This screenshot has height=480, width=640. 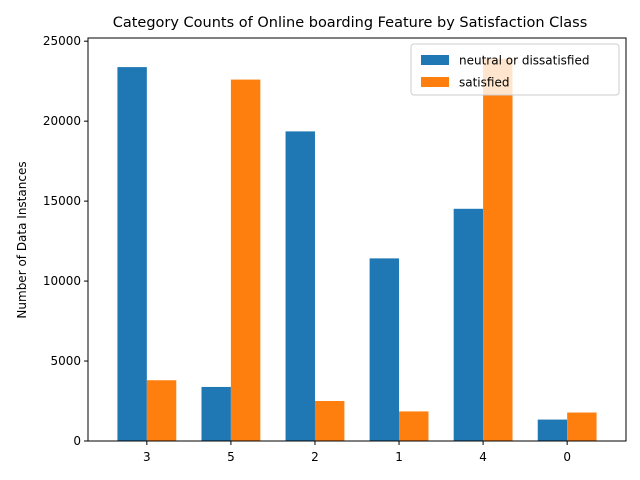 I want to click on x-axis: 3 5 2 1 4 0, so click(x=357, y=452).